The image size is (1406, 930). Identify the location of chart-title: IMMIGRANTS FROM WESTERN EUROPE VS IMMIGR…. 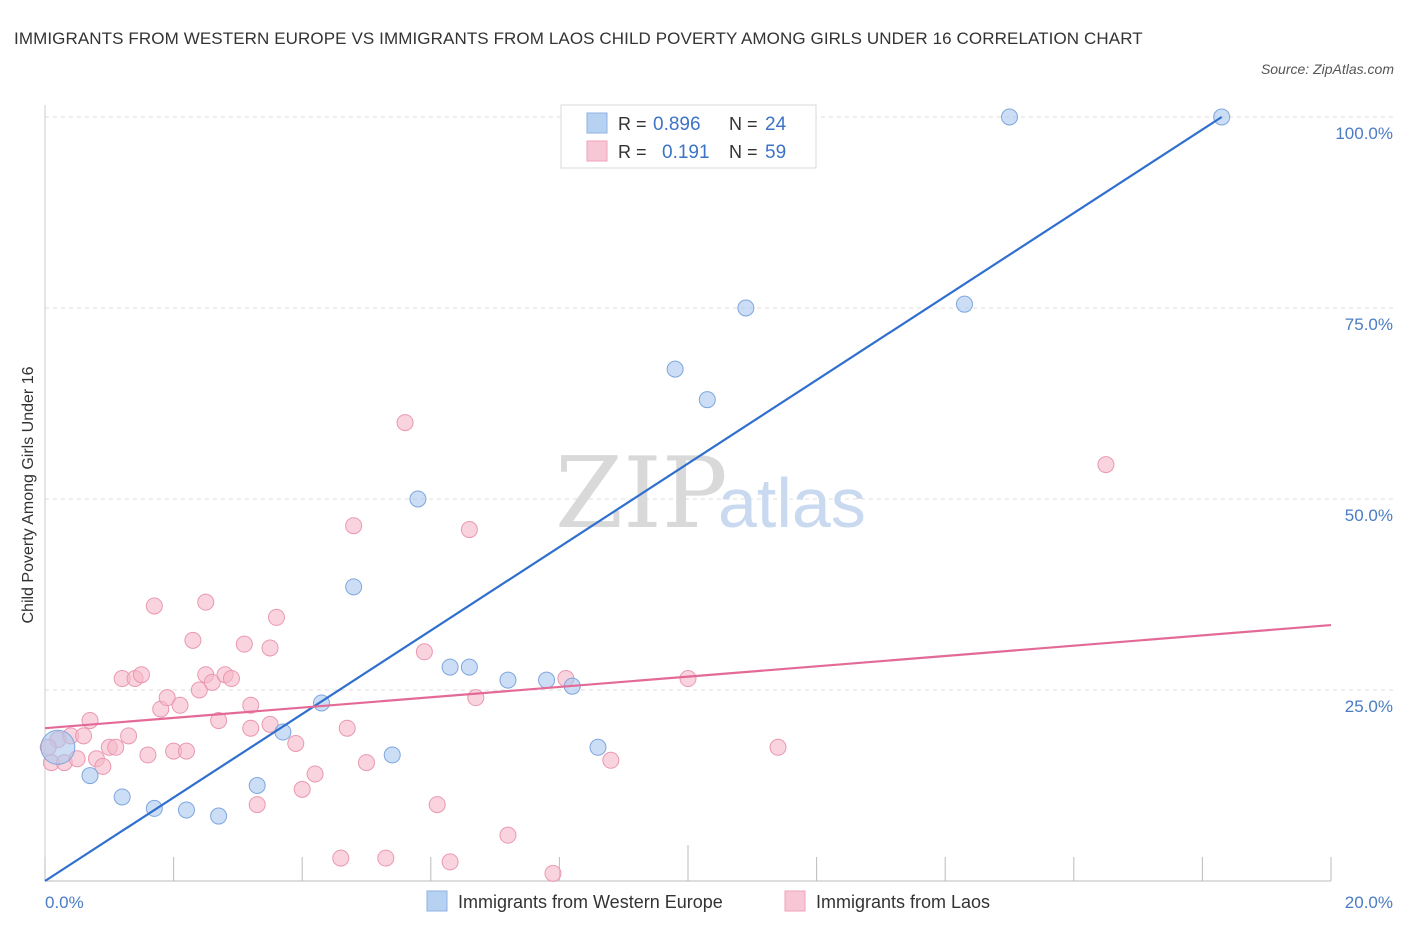
(578, 38).